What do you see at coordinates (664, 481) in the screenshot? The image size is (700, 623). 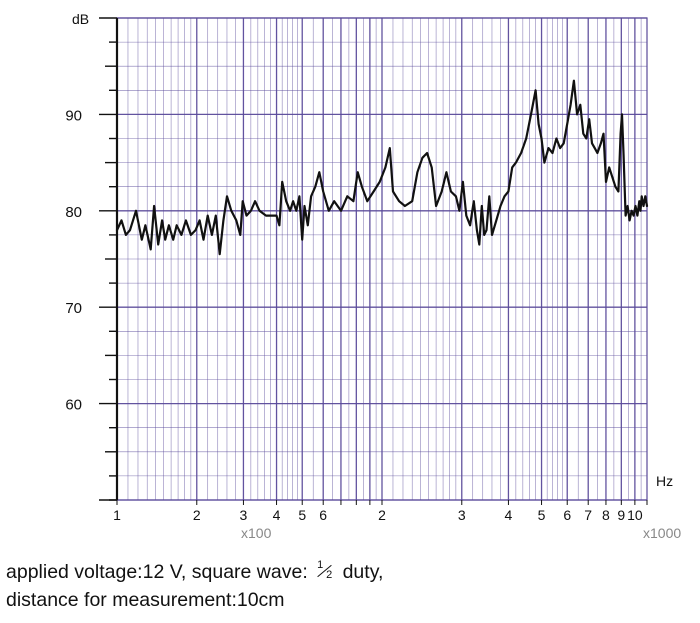 I see `x-axis-label: Hz` at bounding box center [664, 481].